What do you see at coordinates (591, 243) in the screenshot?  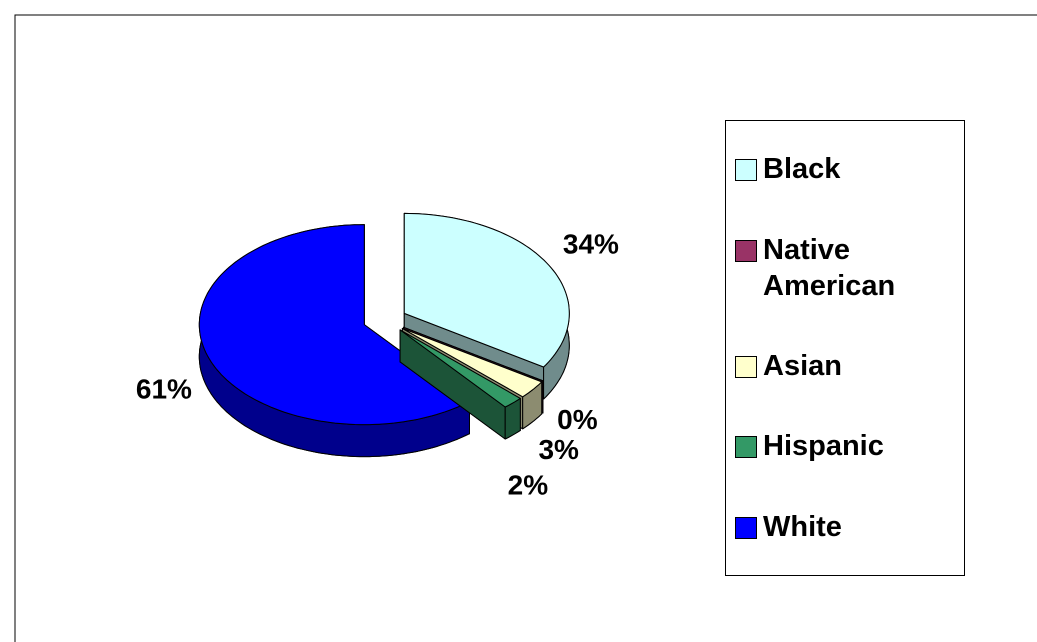 I see `data-label: 34%` at bounding box center [591, 243].